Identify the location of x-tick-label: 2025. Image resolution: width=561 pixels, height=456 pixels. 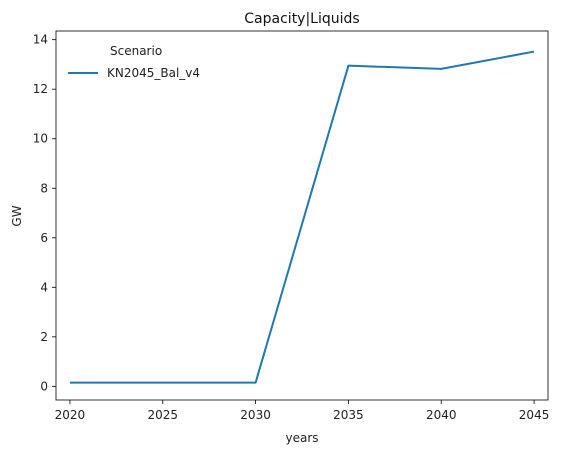
(162, 415).